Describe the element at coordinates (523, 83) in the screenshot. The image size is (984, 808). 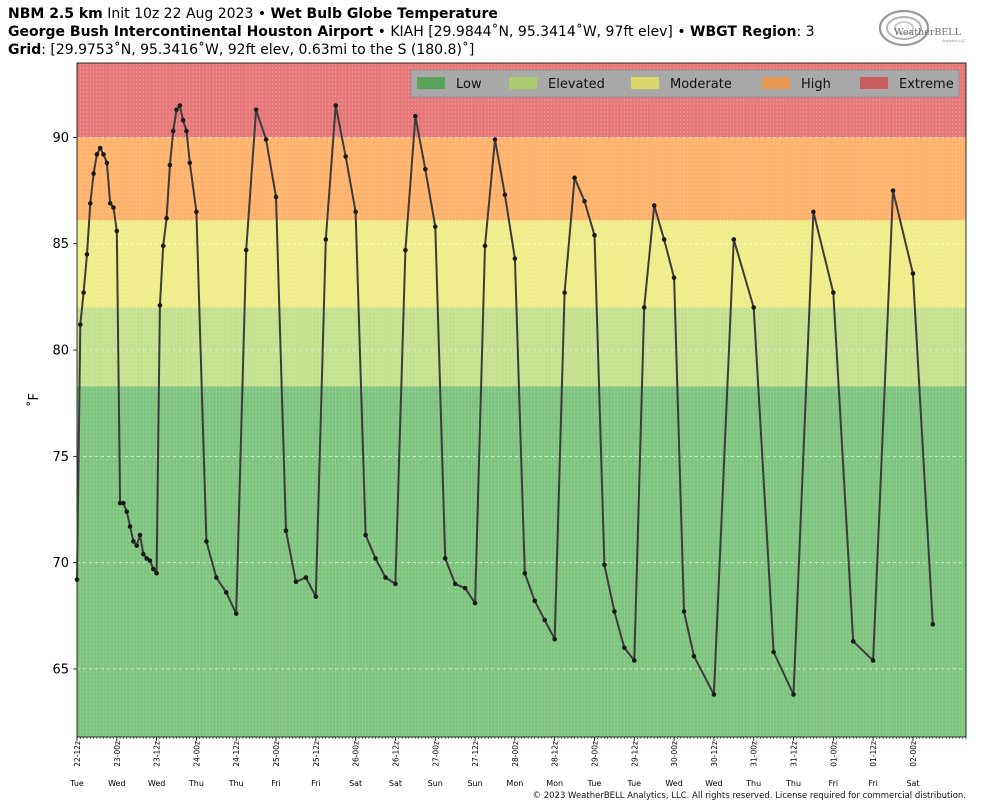
I see `legend-swatch-elevated` at that location.